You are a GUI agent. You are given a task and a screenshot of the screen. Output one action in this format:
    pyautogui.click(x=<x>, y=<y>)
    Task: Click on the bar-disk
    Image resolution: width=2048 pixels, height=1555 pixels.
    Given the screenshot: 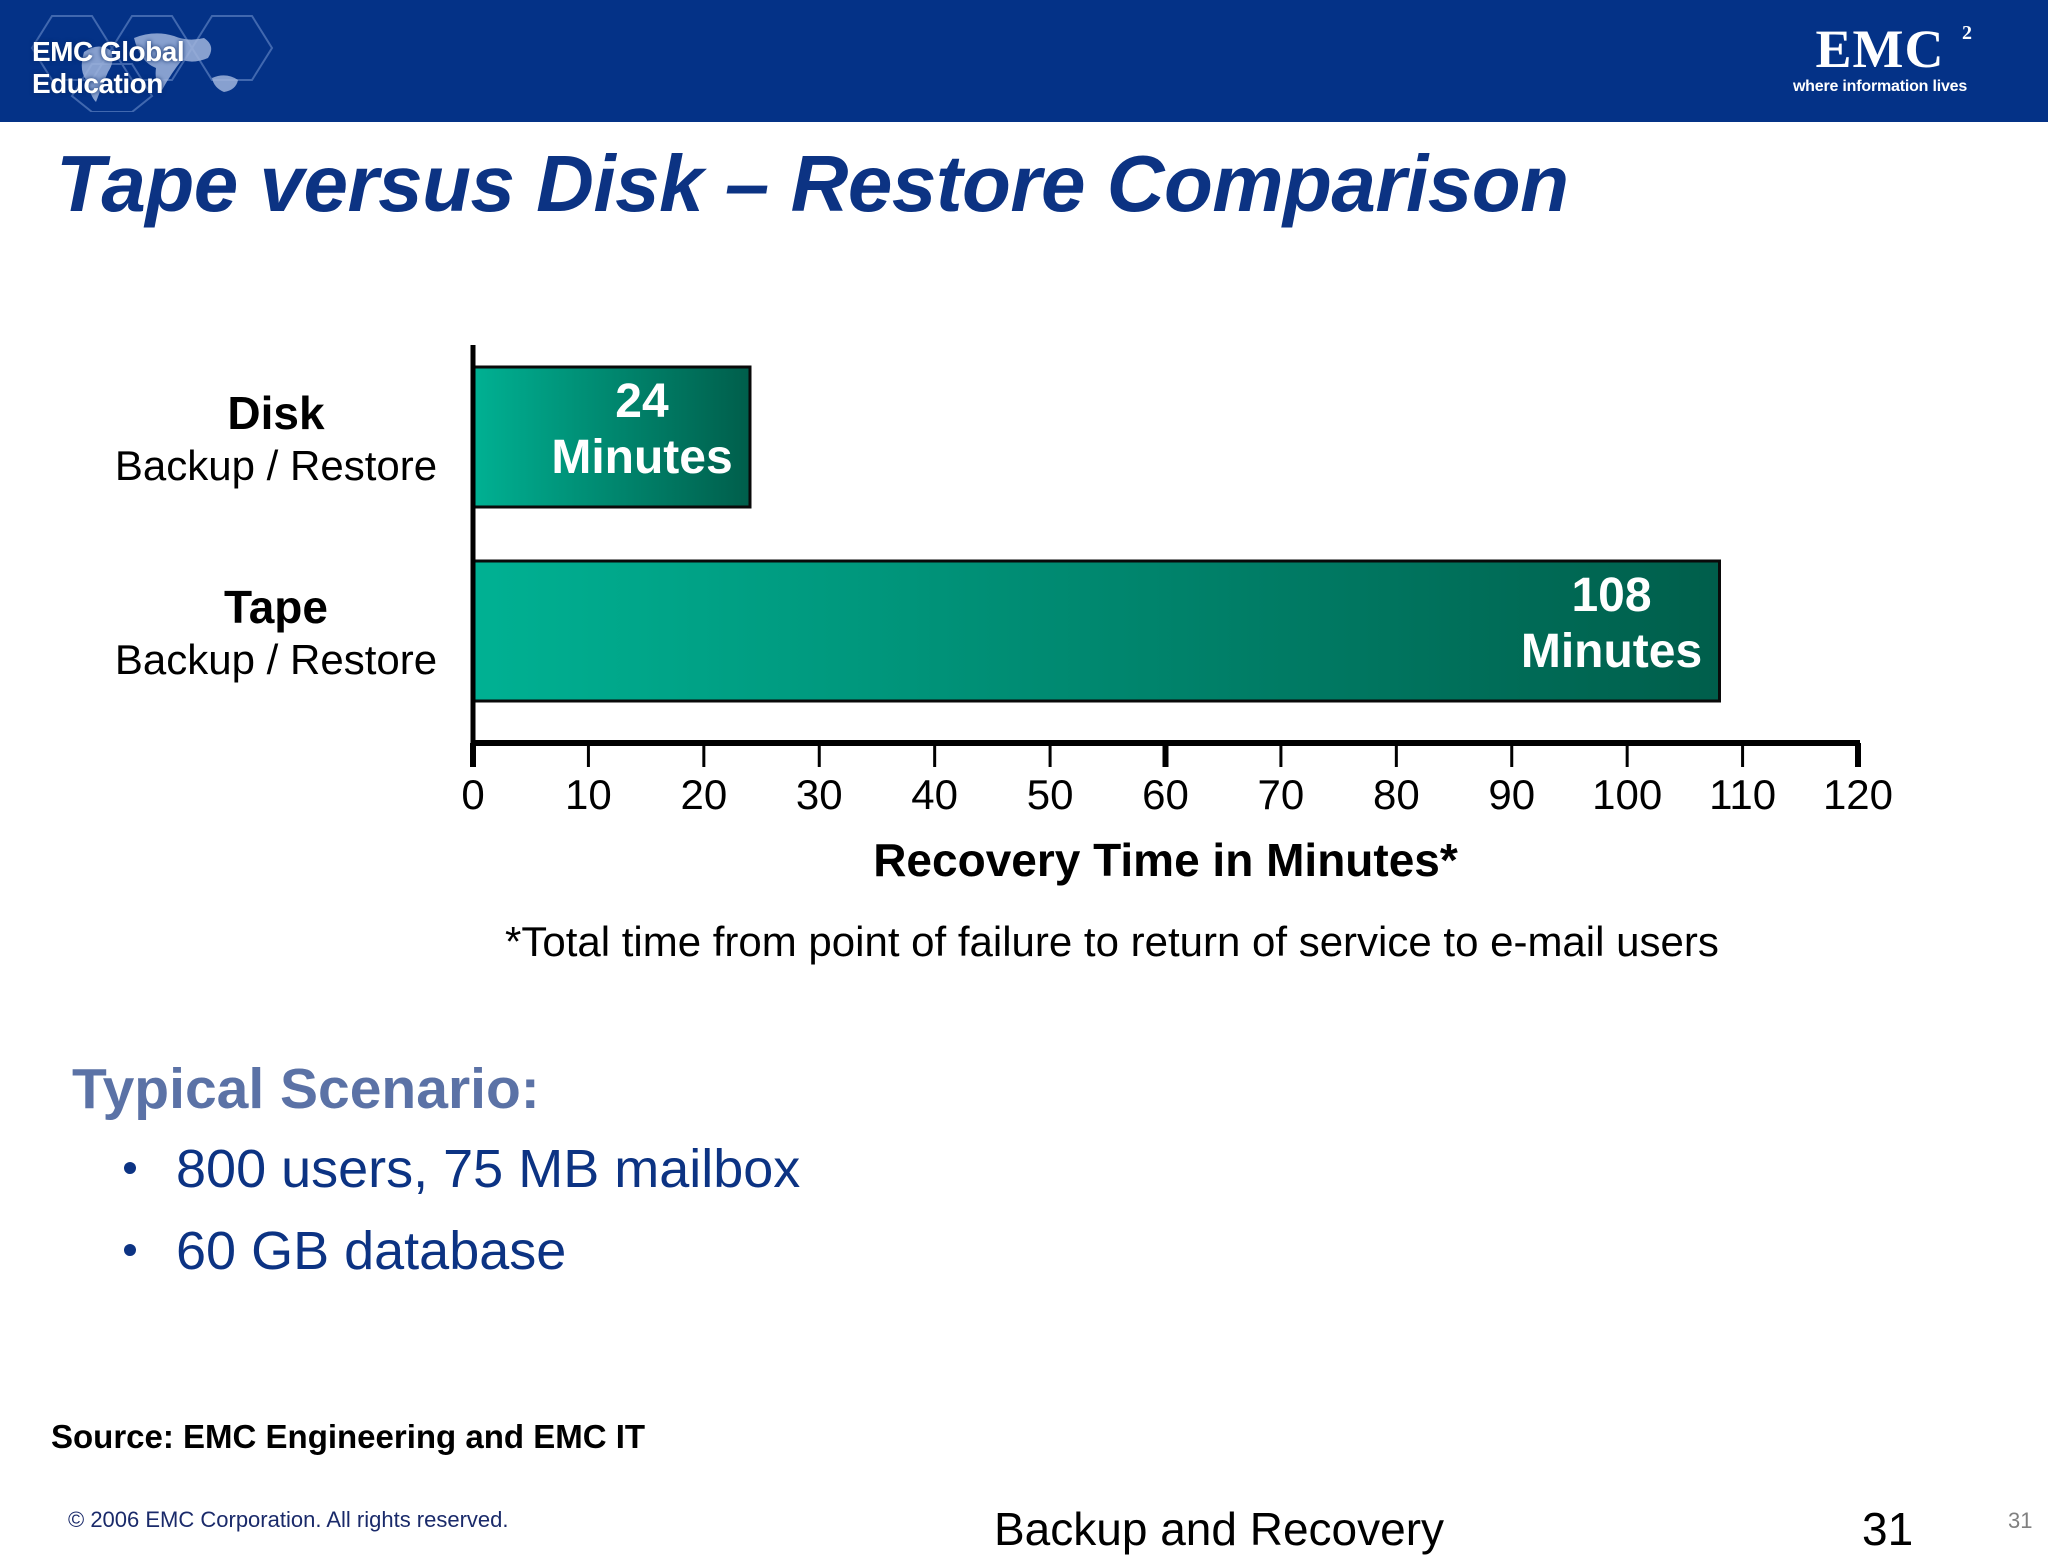 What is the action you would take?
    pyautogui.click(x=611, y=437)
    